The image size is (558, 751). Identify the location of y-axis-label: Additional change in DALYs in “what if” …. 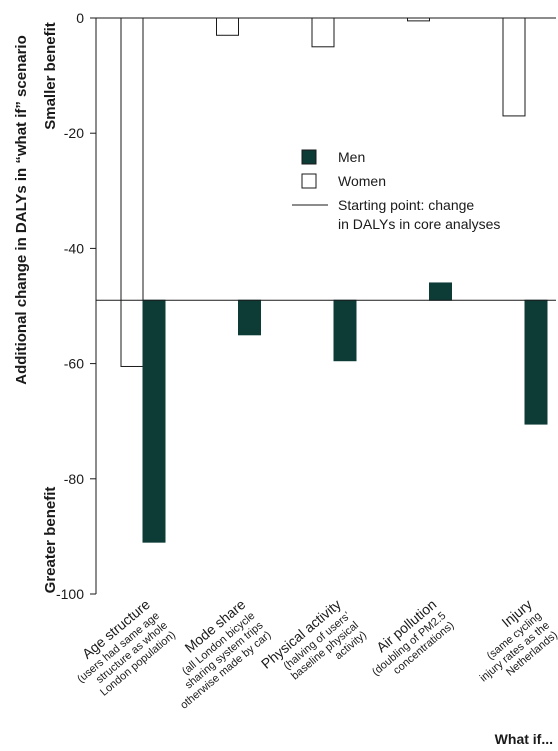
(21, 210).